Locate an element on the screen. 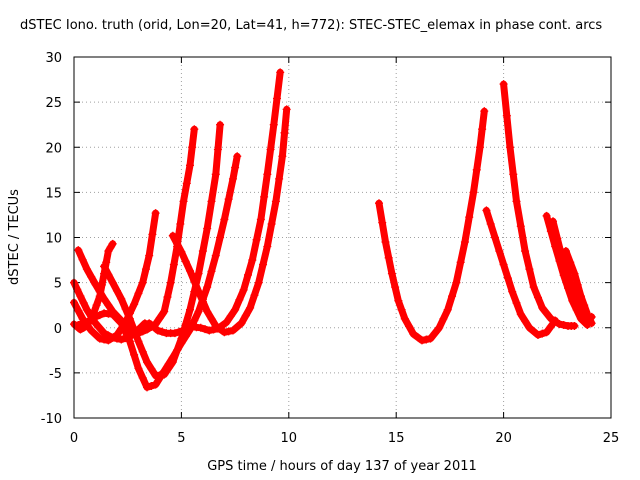 This screenshot has width=640, height=480. y-tick-label: -10 is located at coordinates (51, 419).